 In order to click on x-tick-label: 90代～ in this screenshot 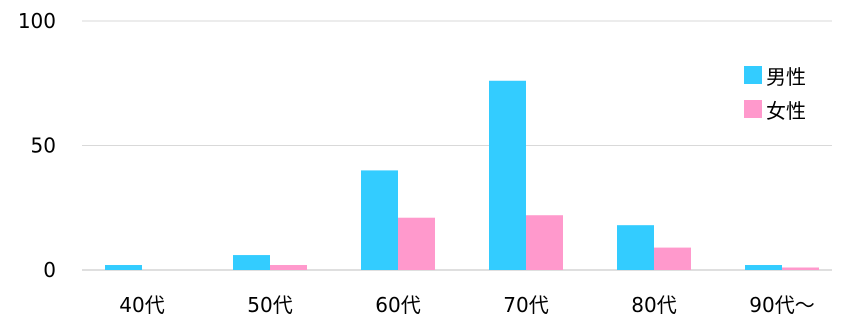, I will do `click(781, 305)`.